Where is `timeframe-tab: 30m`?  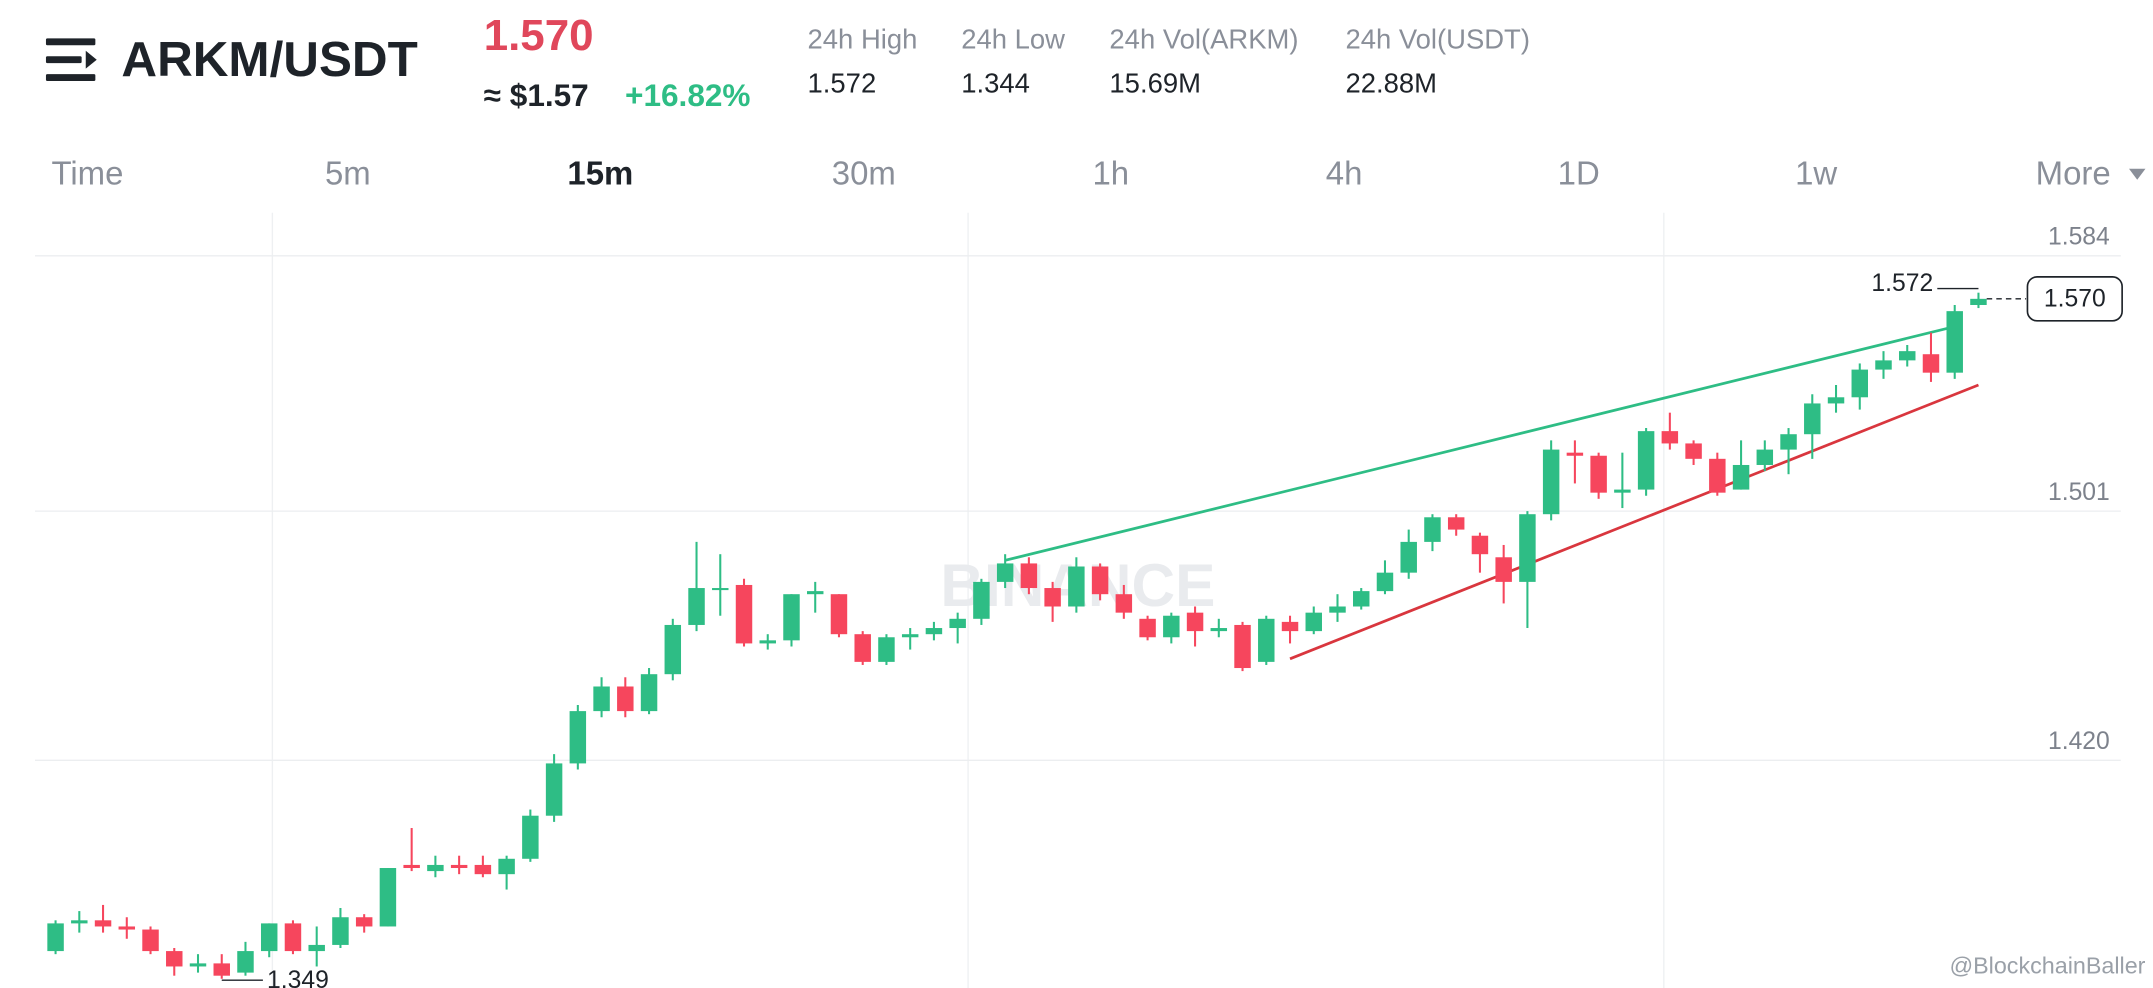
timeframe-tab: 30m is located at coordinates (864, 172).